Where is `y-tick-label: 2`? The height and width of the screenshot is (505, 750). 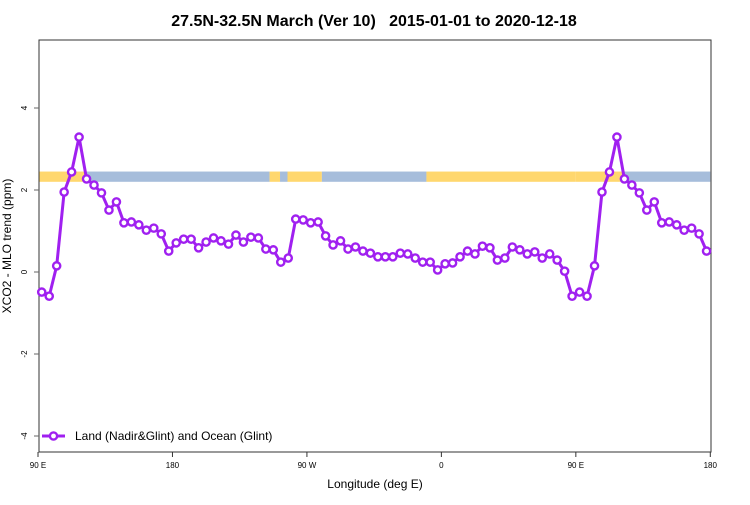
y-tick-label: 2 is located at coordinates (24, 189).